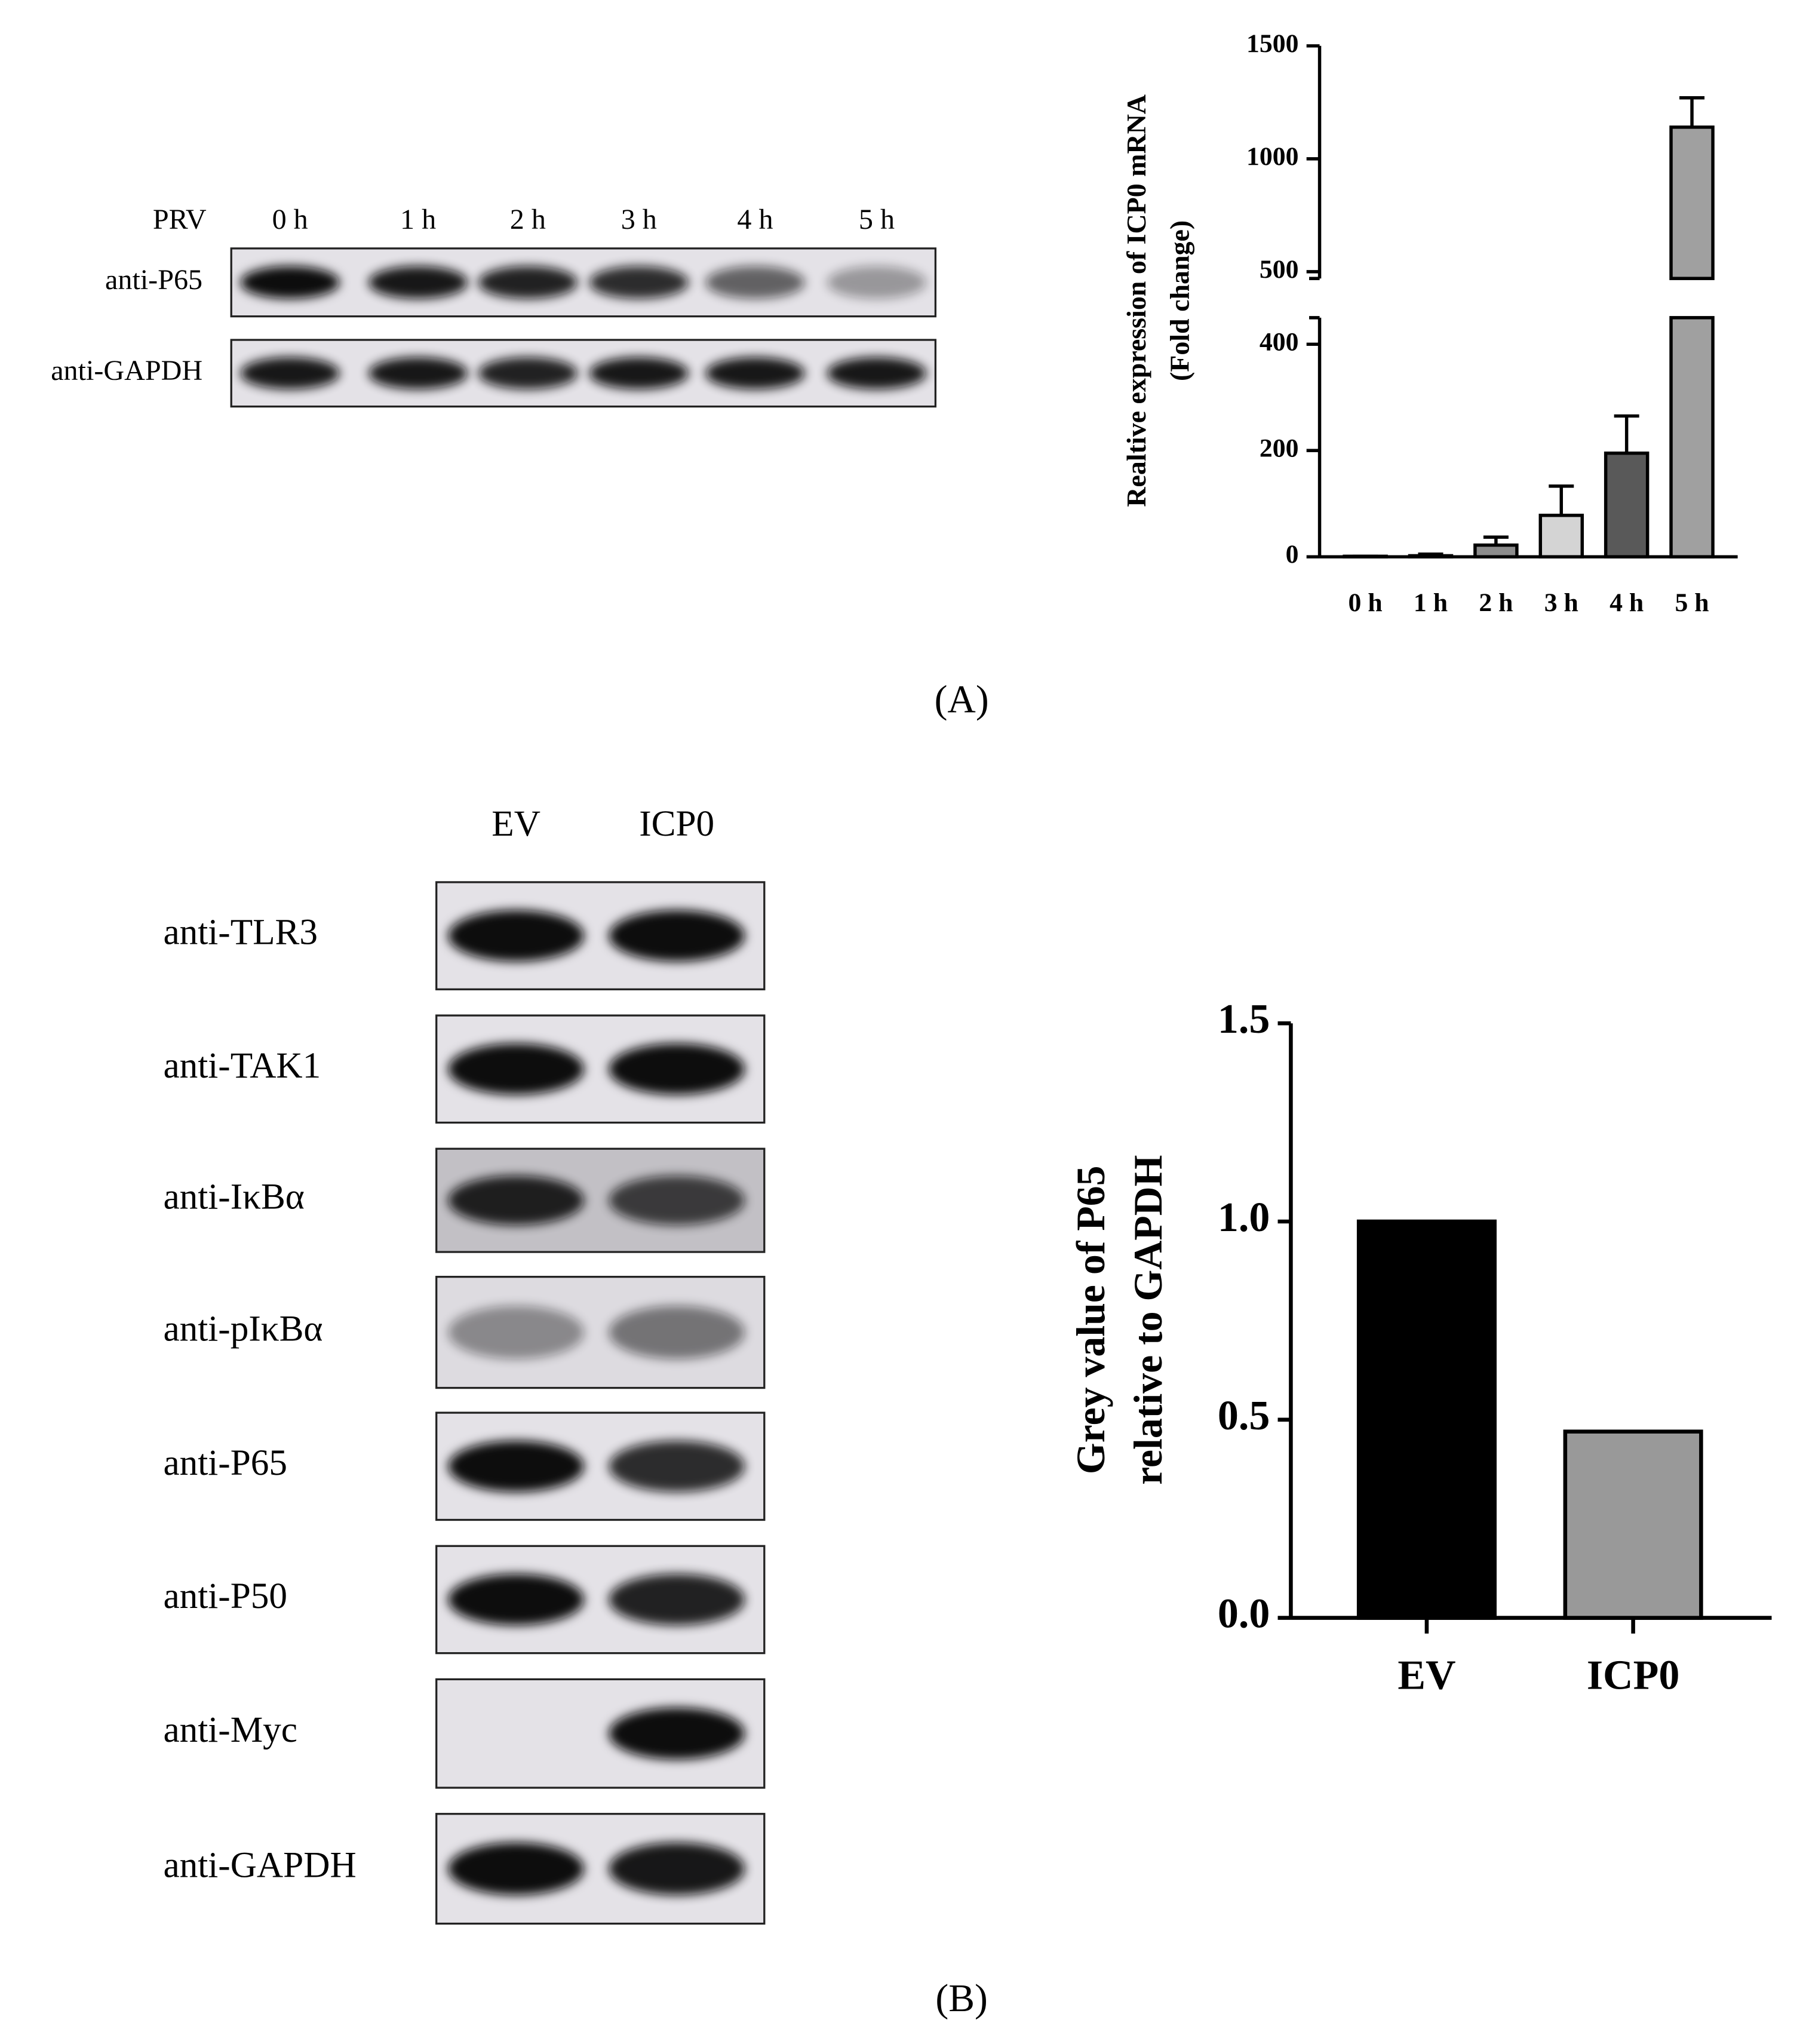 This screenshot has height=2044, width=1803. Describe the element at coordinates (1244, 1416) in the screenshot. I see `y-tick-label: 0.5` at that location.